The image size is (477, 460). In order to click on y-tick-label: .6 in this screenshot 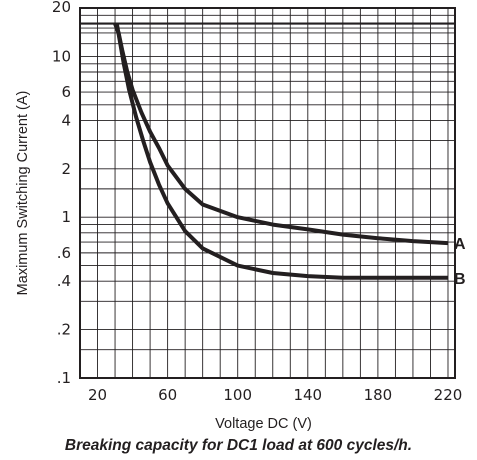, I will do `click(64, 253)`.